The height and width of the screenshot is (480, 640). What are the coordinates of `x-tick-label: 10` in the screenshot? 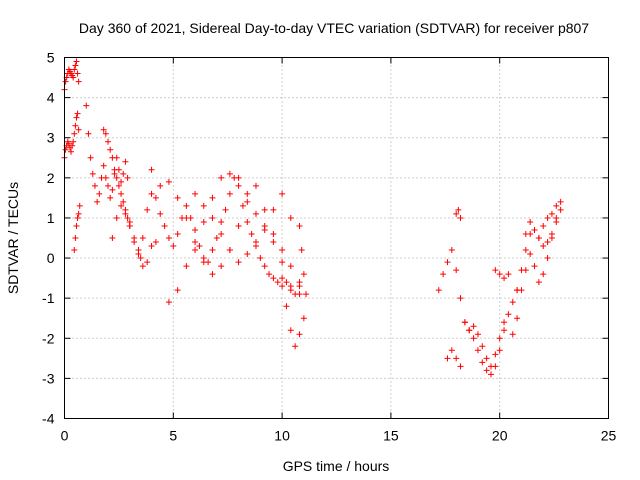 It's located at (282, 436).